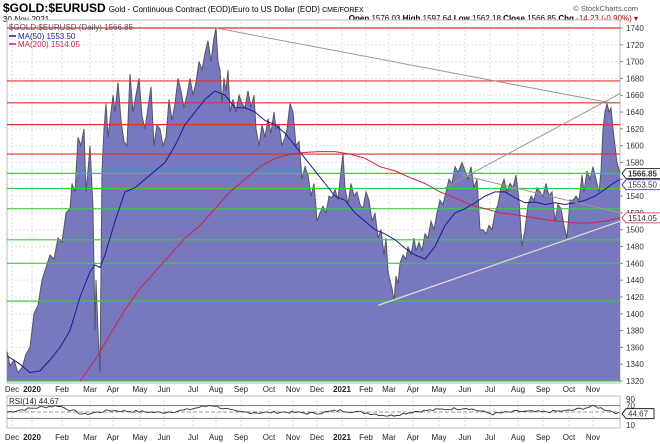 The height and width of the screenshot is (444, 660). What do you see at coordinates (635, 247) in the screenshot?
I see `y-tick-label: 1480` at bounding box center [635, 247].